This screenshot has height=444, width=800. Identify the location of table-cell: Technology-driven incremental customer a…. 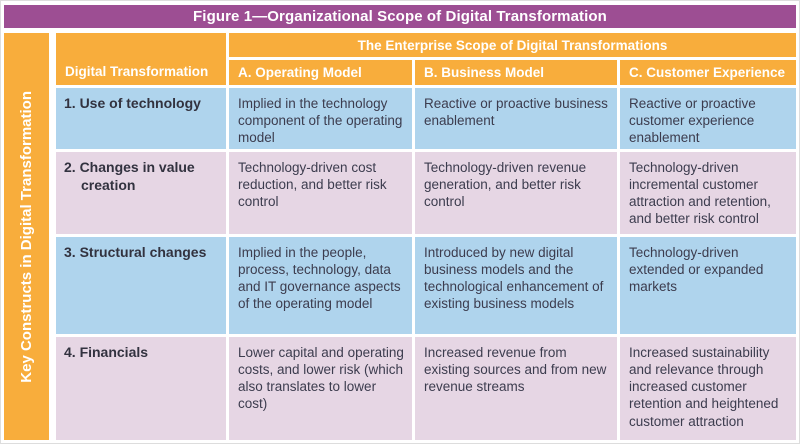
(708, 193).